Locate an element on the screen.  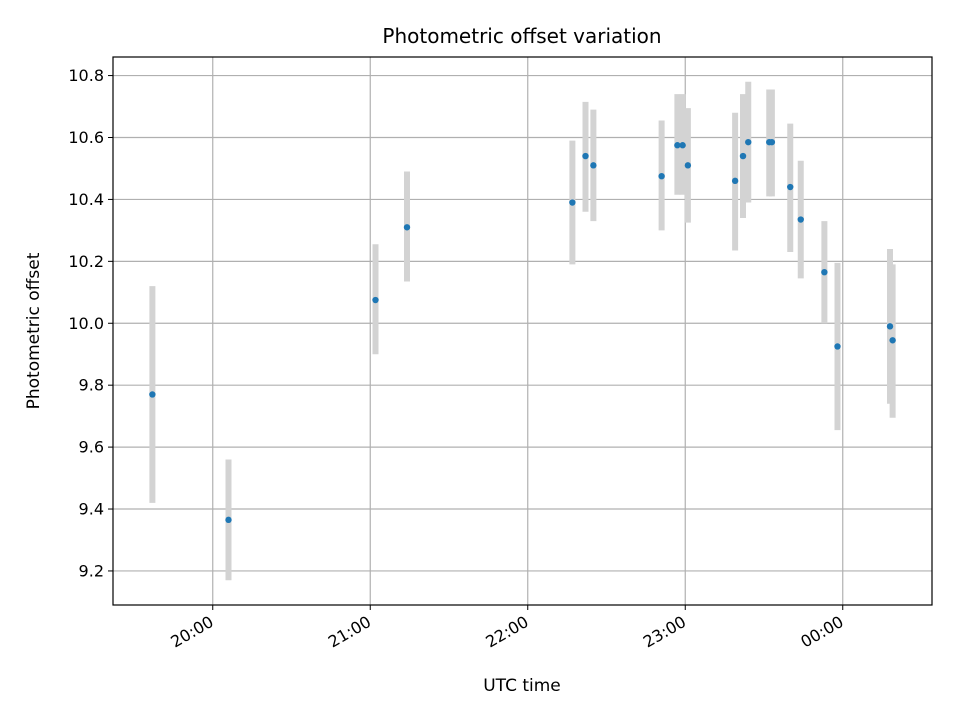
y-axis-label: Photometric offset is located at coordinates (34, 330).